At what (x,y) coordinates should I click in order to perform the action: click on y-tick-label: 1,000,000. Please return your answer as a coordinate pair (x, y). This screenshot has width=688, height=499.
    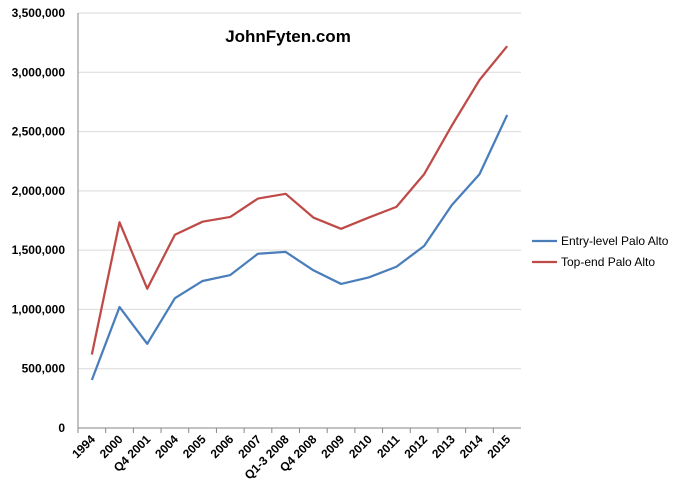
    Looking at the image, I should click on (39, 309).